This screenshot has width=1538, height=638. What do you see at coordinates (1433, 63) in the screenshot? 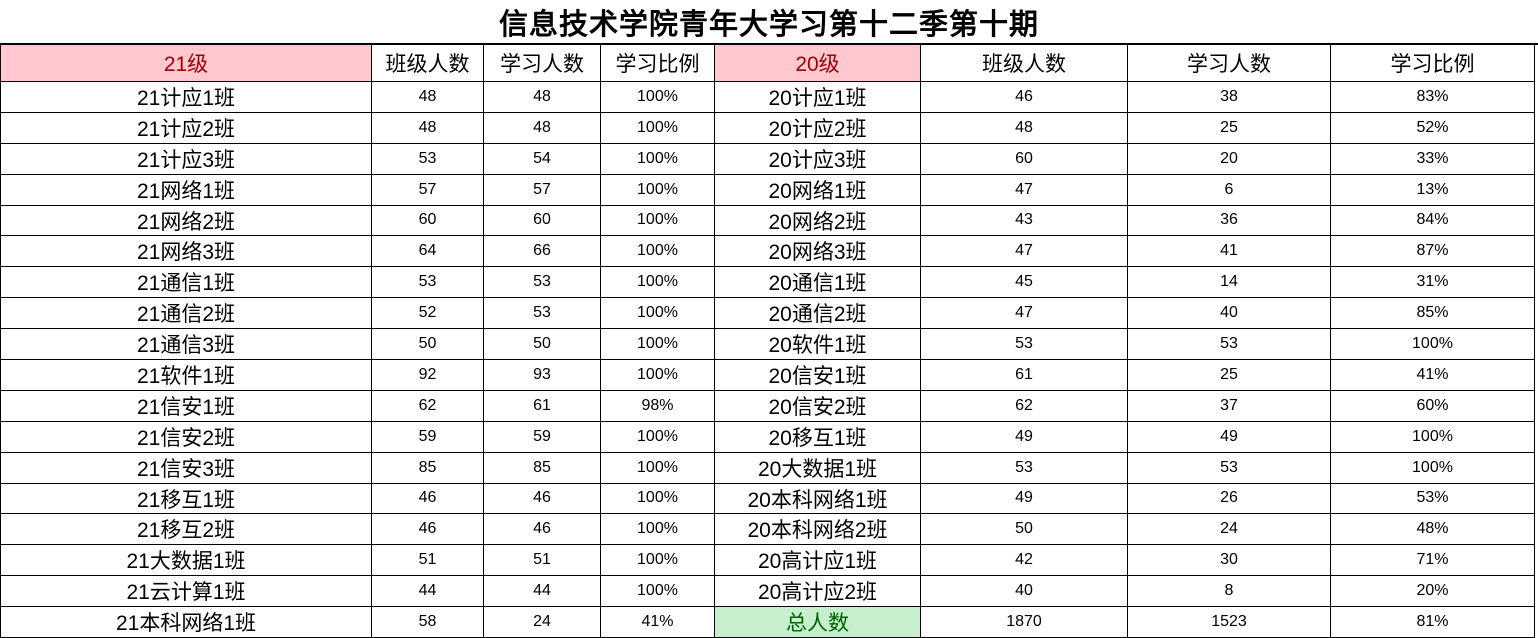
I see `col-header-ratio-20: 学习比例` at bounding box center [1433, 63].